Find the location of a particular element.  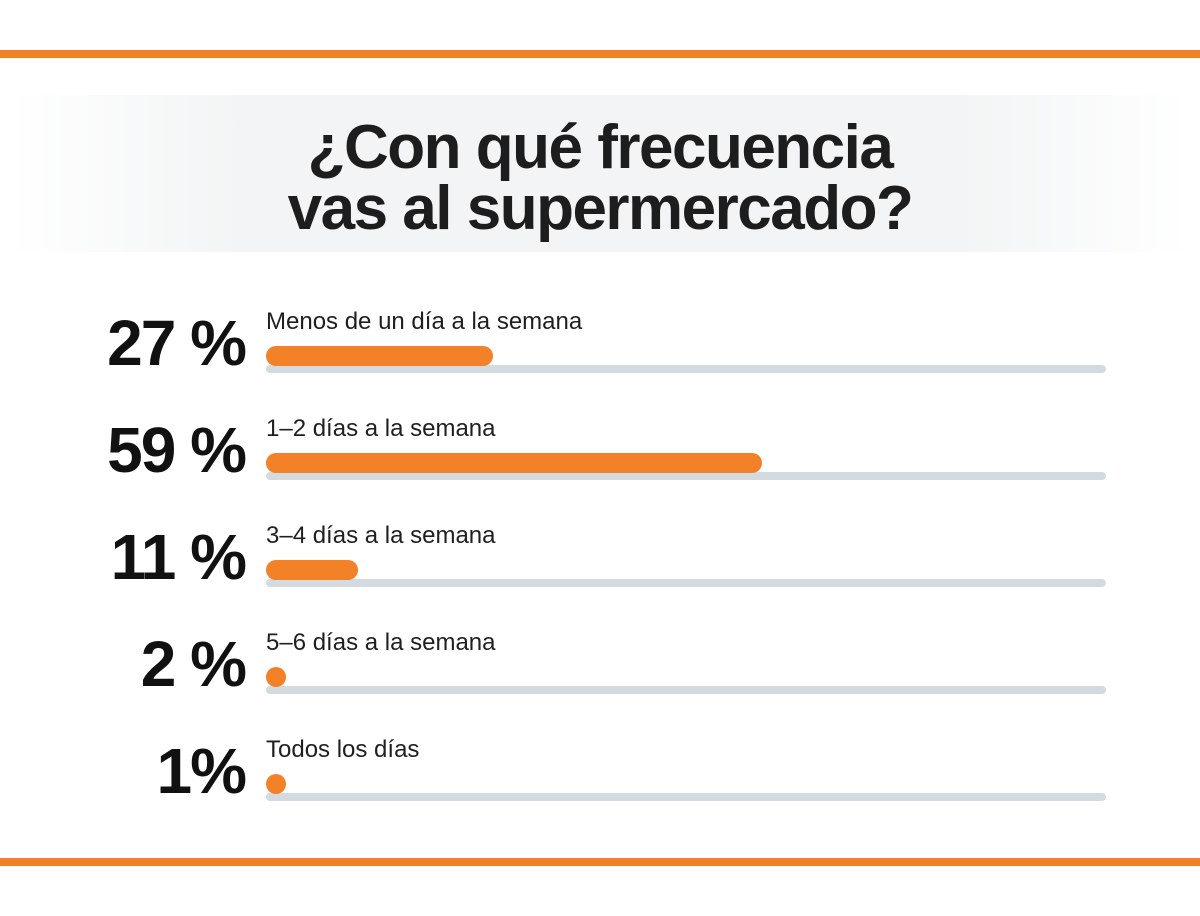

value-label: 59 % is located at coordinates (177, 450).